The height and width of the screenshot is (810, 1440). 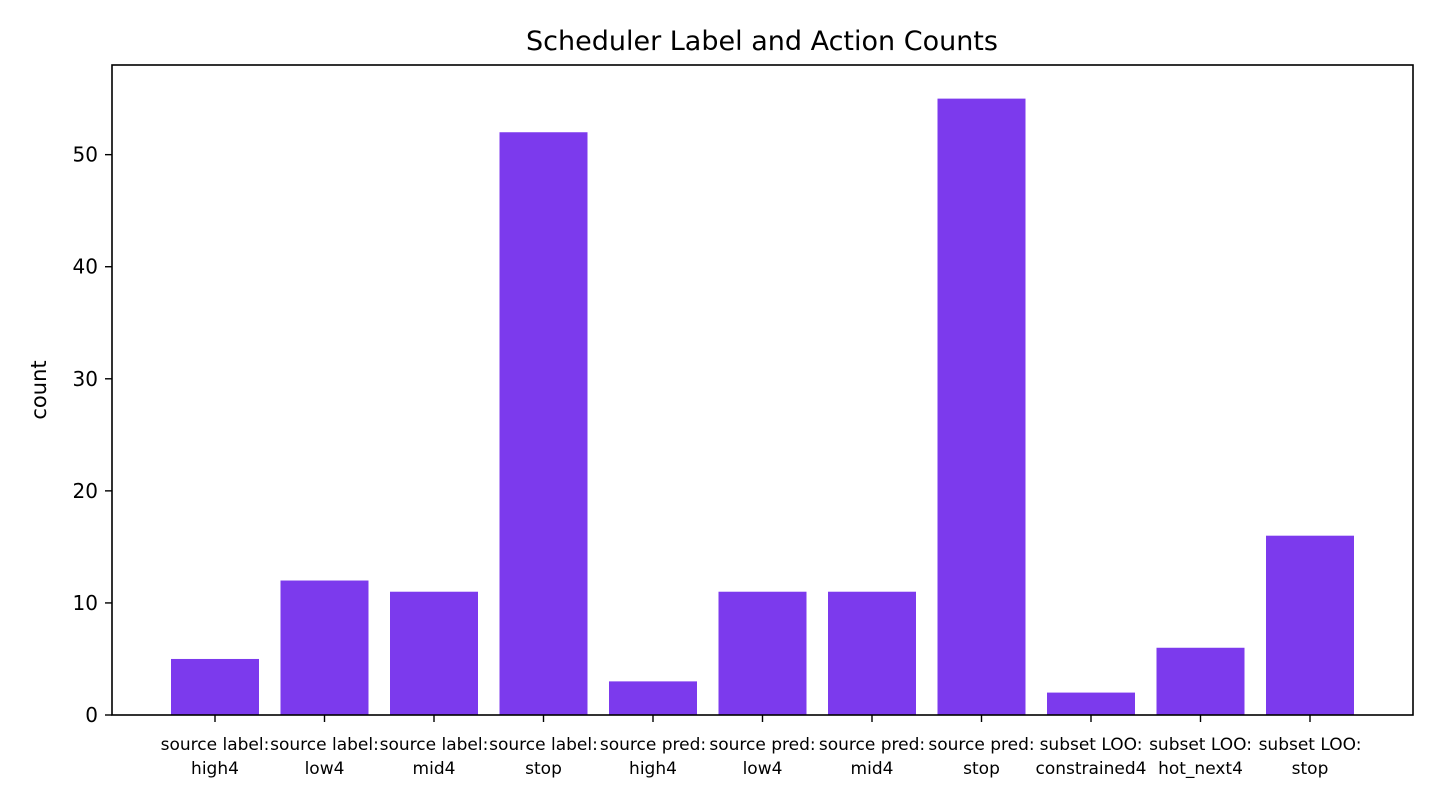 I want to click on y-axis-ticks: 0 10 20 30 40 50, so click(x=92, y=435).